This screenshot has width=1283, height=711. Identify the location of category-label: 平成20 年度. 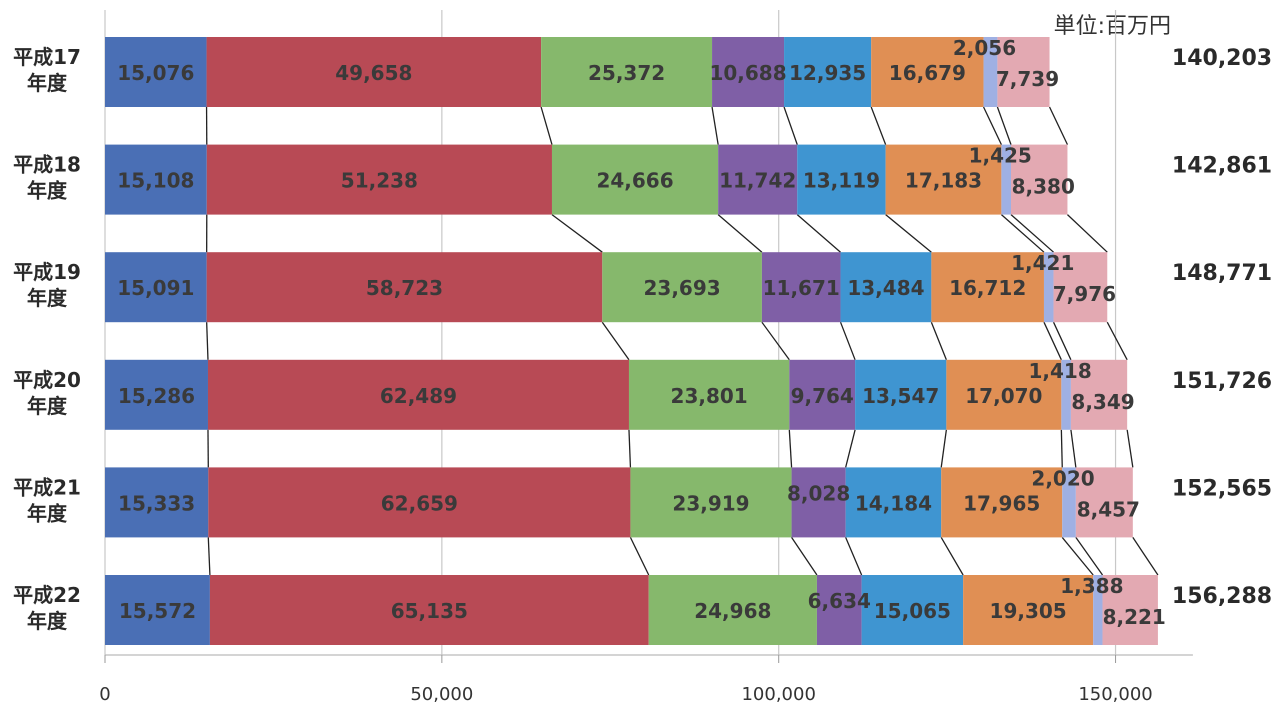
(47, 393).